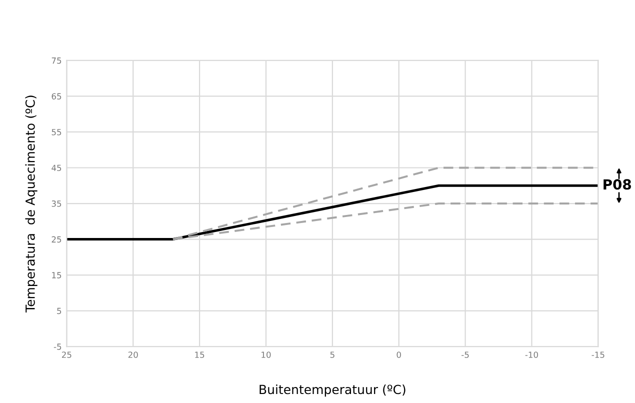  What do you see at coordinates (332, 355) in the screenshot?
I see `x-tick-label: 5` at bounding box center [332, 355].